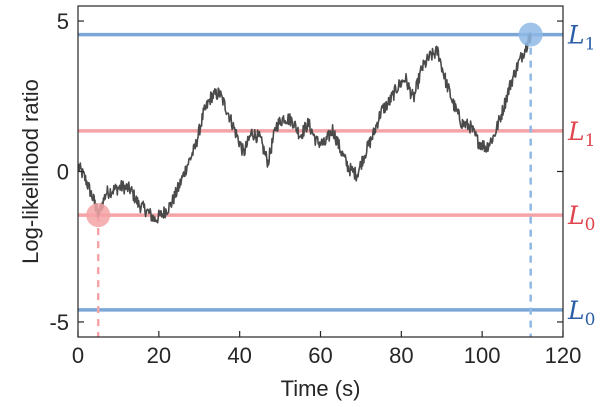 Image resolution: width=615 pixels, height=407 pixels. I want to click on x-tick-label: 60, so click(320, 355).